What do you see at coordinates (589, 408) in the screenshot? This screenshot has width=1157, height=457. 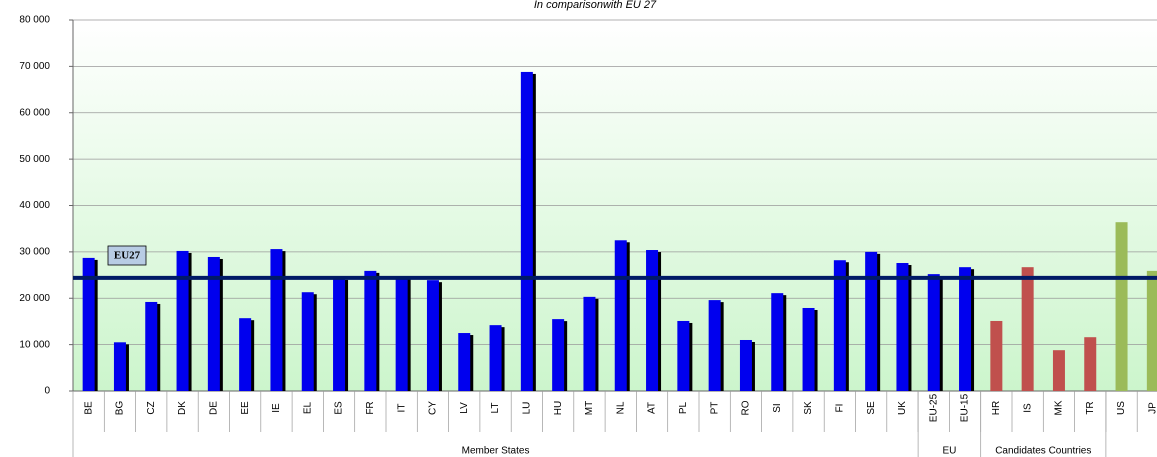 I see `x-tick-label: MT` at bounding box center [589, 408].